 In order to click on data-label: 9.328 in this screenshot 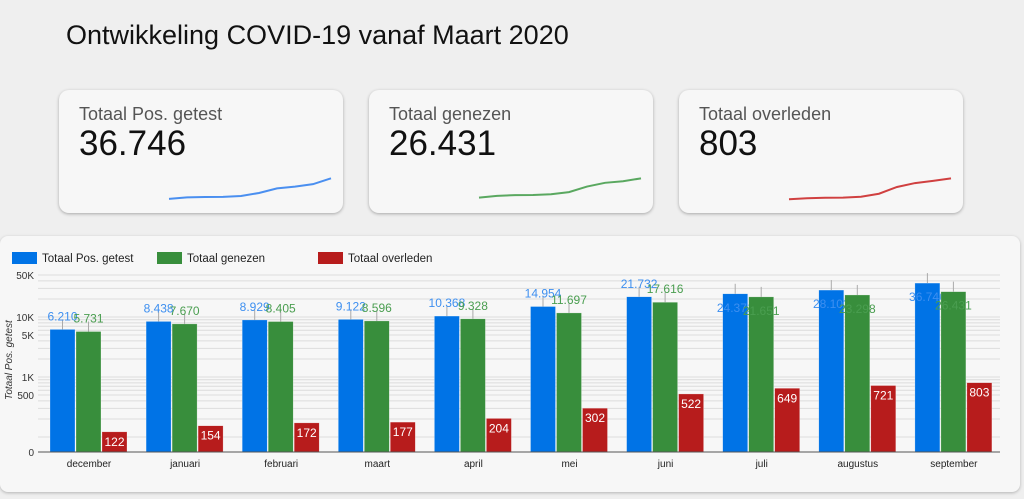, I will do `click(473, 306)`.